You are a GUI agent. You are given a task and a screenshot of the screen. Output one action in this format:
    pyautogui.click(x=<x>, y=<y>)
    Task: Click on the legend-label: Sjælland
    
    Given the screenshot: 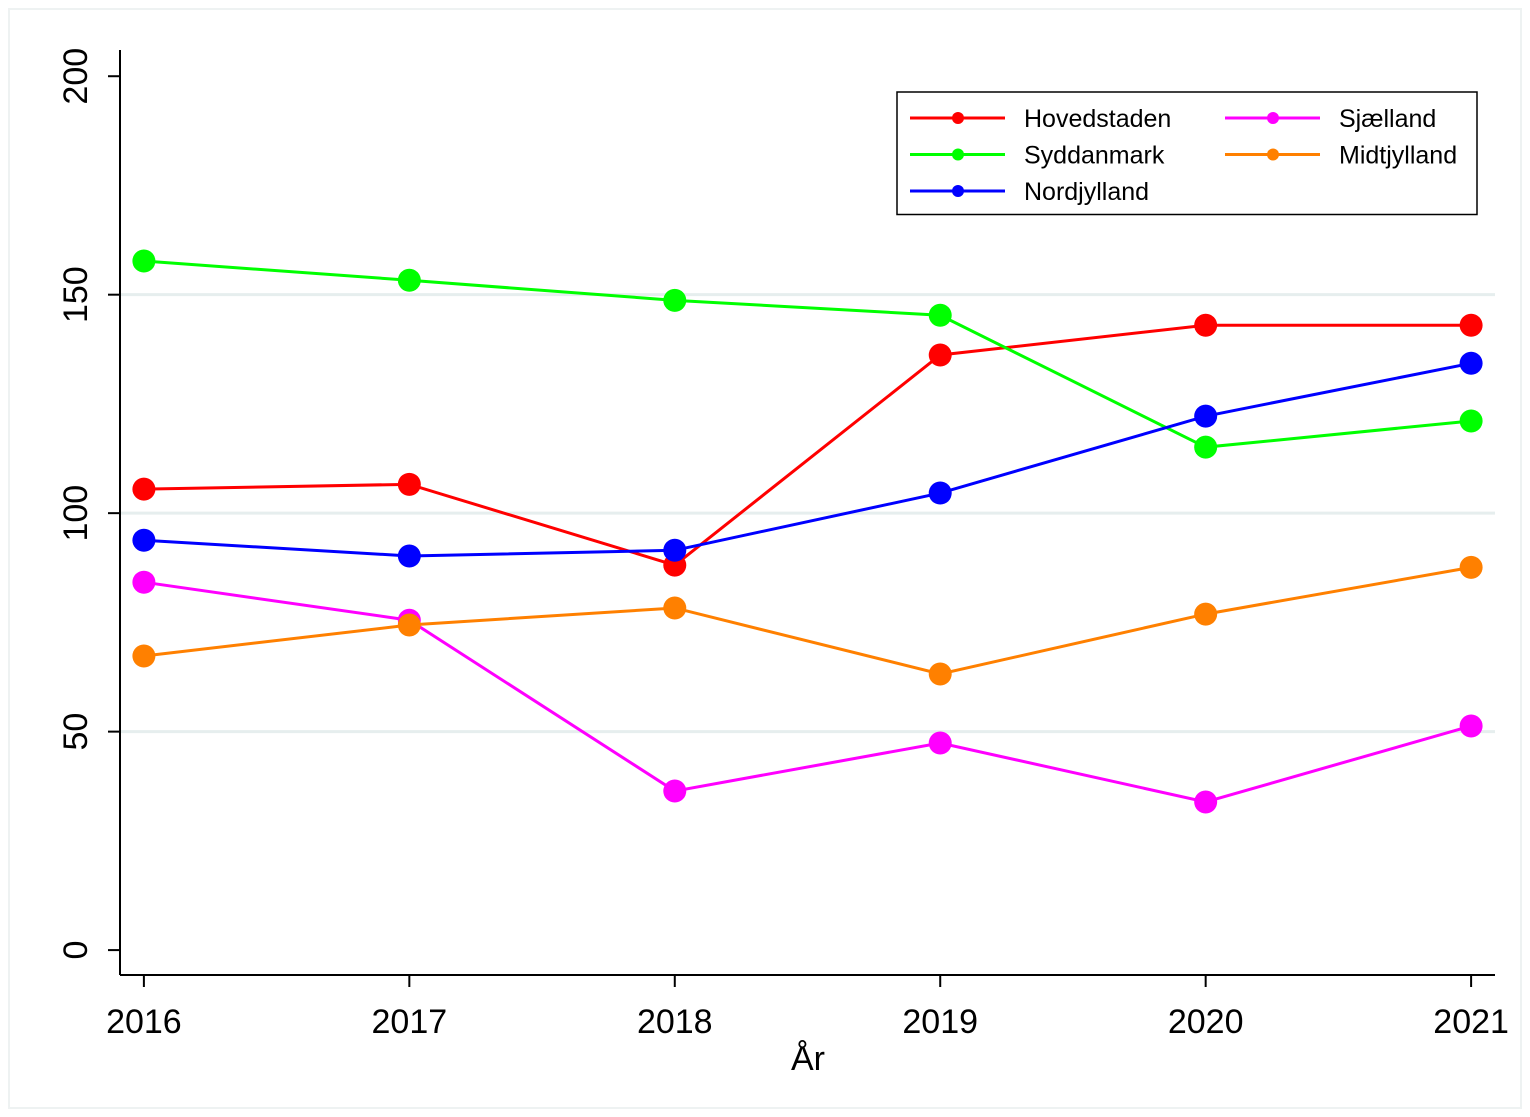 What is the action you would take?
    pyautogui.click(x=1387, y=119)
    